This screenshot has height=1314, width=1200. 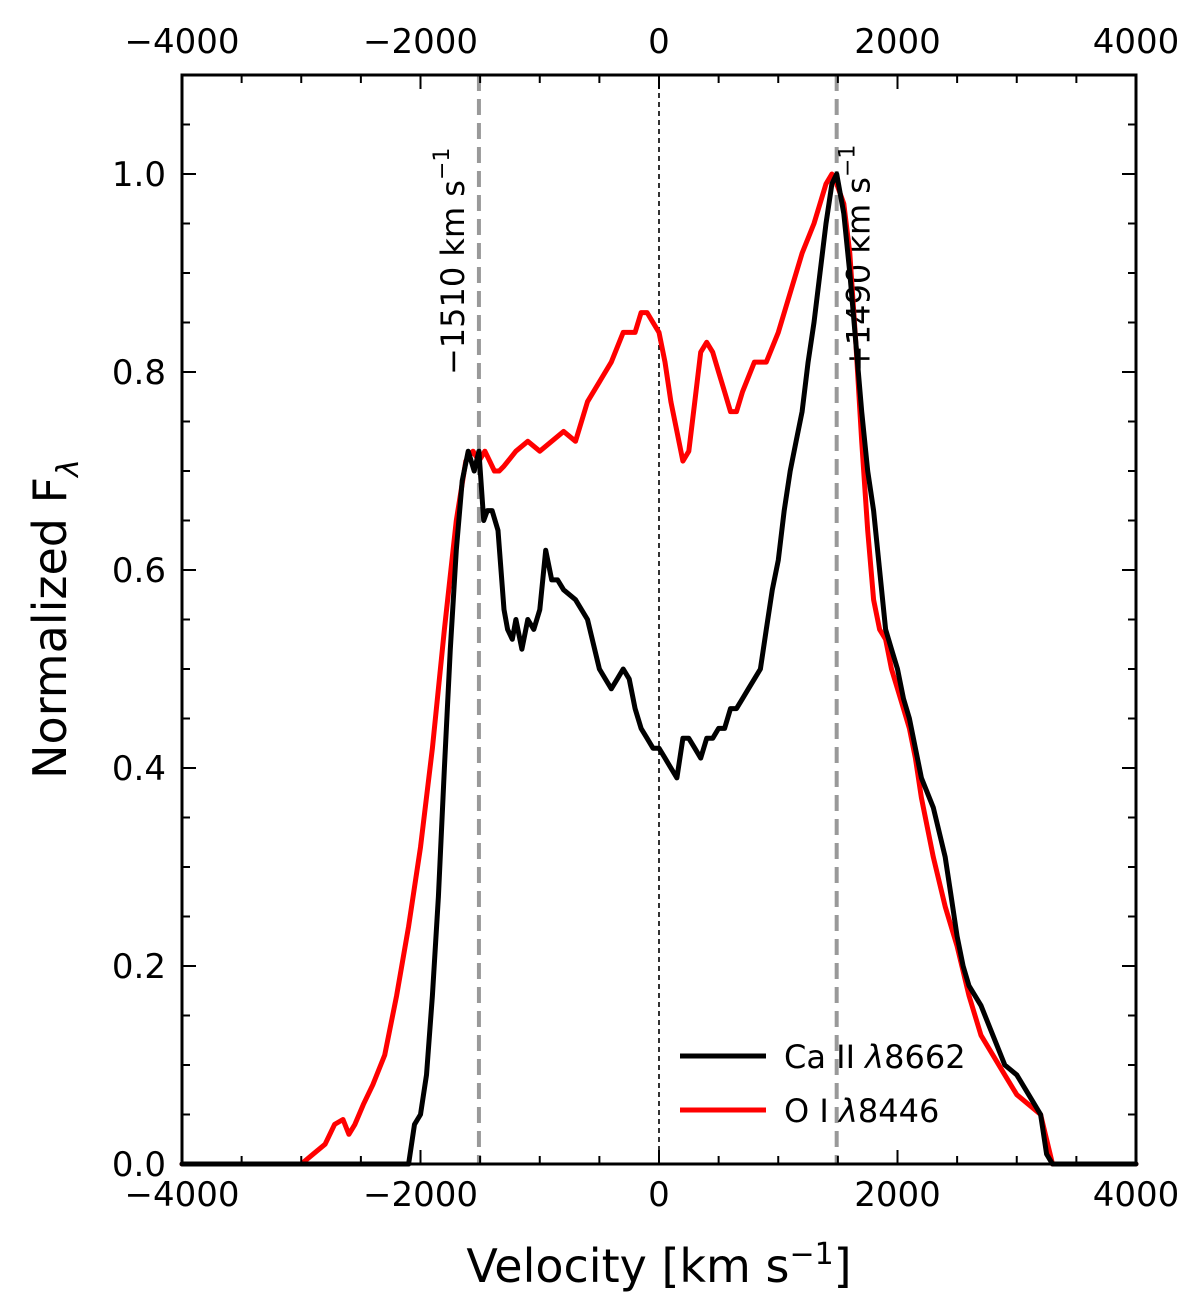 I want to click on y-tick-label: 0.2, so click(x=139, y=967).